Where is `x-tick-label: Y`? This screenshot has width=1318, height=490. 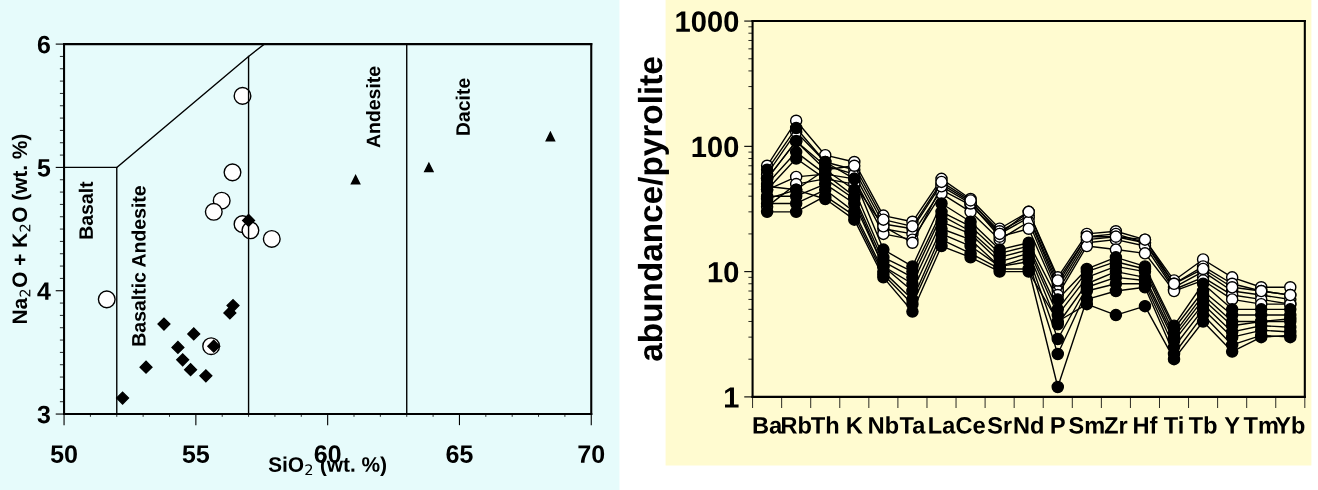 x-tick-label: Y is located at coordinates (1232, 425).